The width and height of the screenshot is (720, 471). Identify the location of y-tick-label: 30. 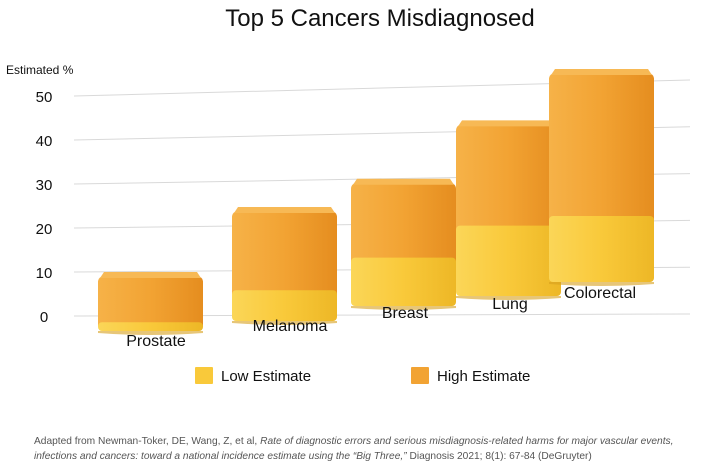
(44, 185).